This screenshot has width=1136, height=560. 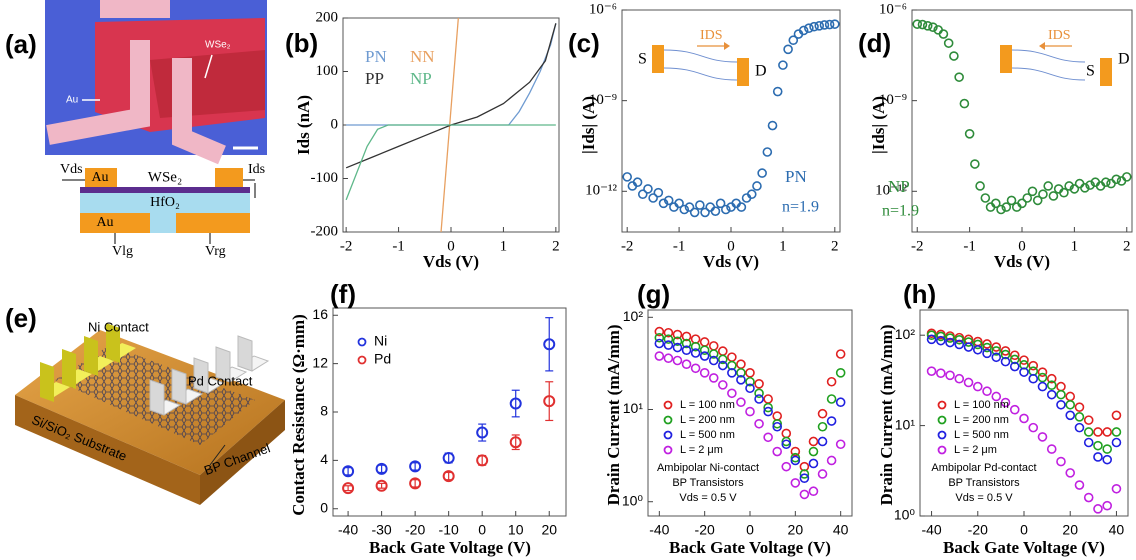 What do you see at coordinates (449, 530) in the screenshot?
I see `x-tick-label: -10` at bounding box center [449, 530].